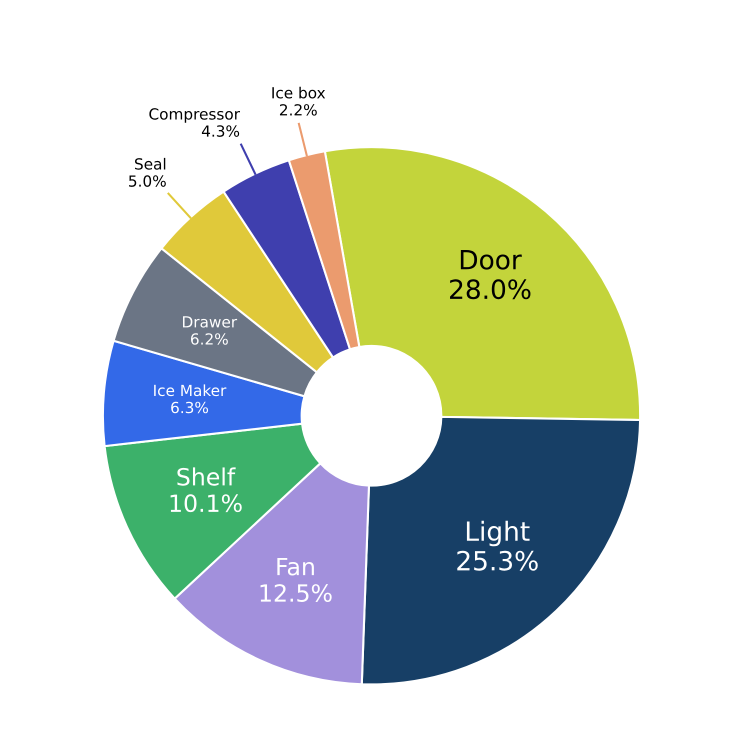 The width and height of the screenshot is (743, 751). What do you see at coordinates (206, 476) in the screenshot?
I see `slice-label: Shelf` at bounding box center [206, 476].